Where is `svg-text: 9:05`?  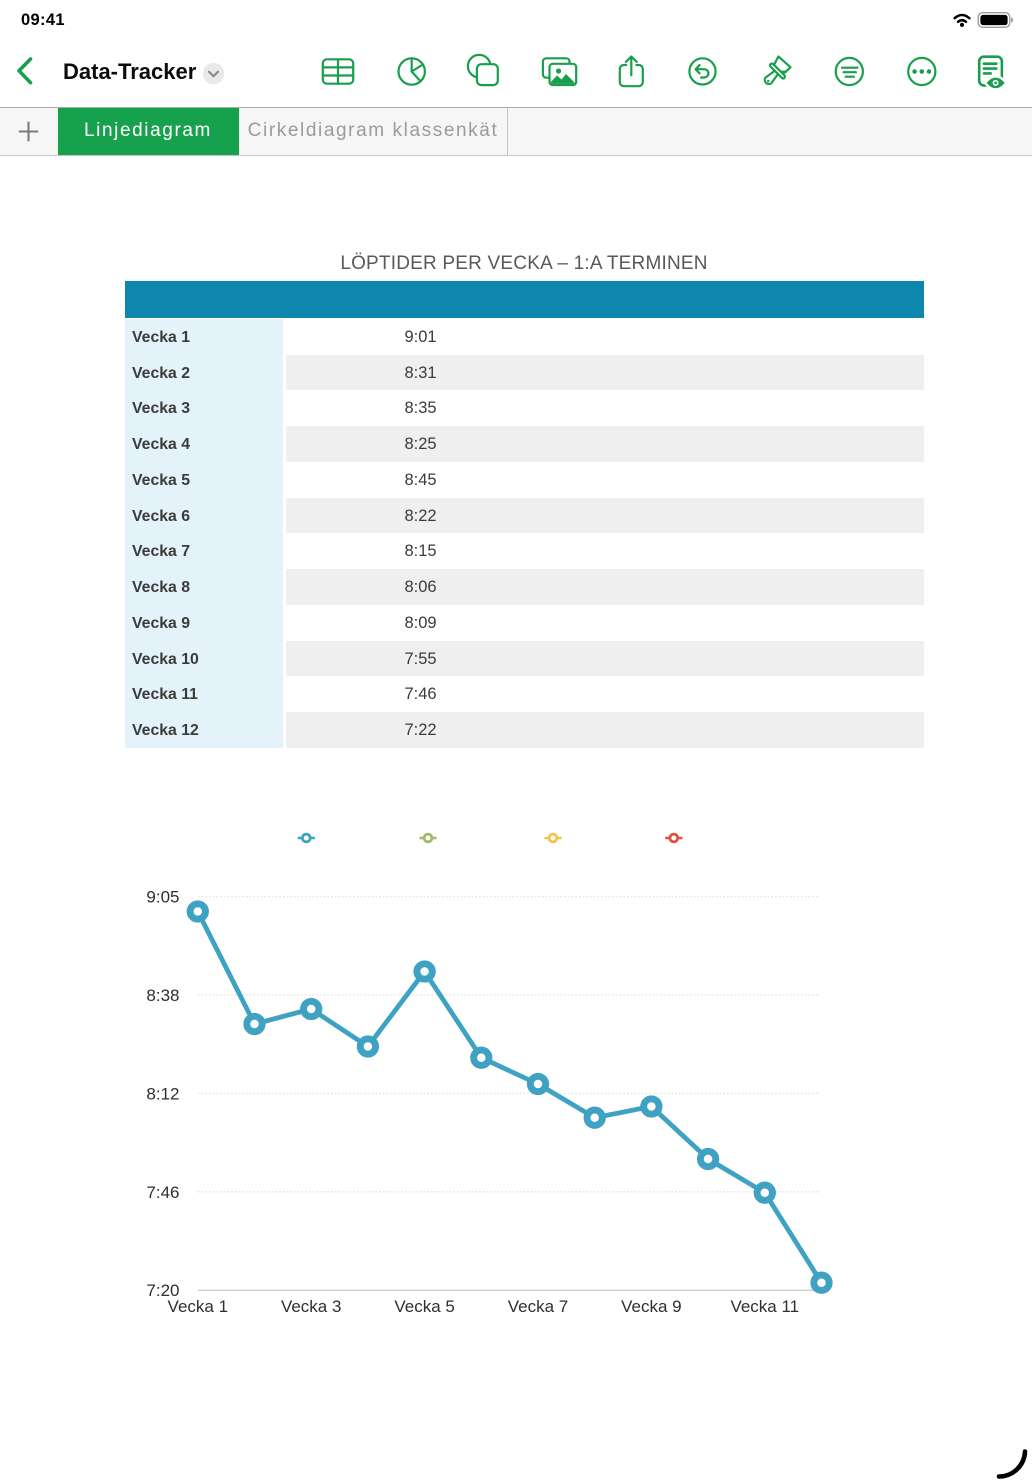
svg-text: 9:05 is located at coordinates (162, 897).